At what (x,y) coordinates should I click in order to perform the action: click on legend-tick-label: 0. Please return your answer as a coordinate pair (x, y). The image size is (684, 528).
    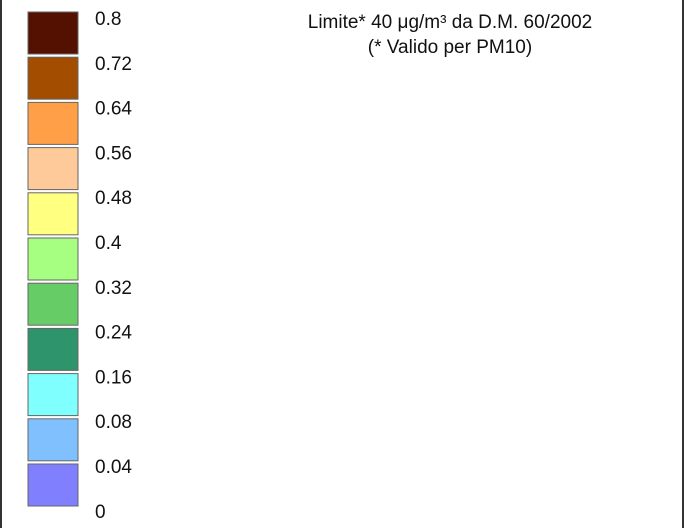
    Looking at the image, I should click on (100, 512).